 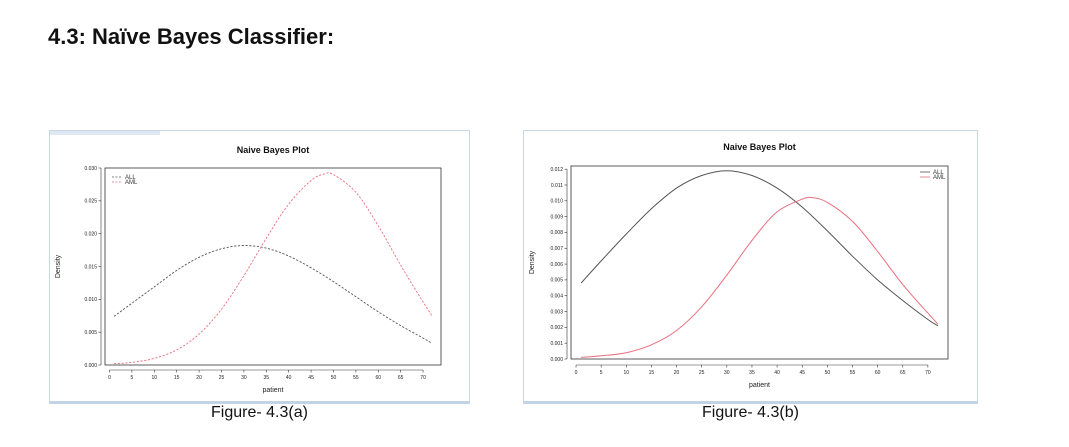 What do you see at coordinates (556, 328) in the screenshot?
I see `y-tick-label: 0.002` at bounding box center [556, 328].